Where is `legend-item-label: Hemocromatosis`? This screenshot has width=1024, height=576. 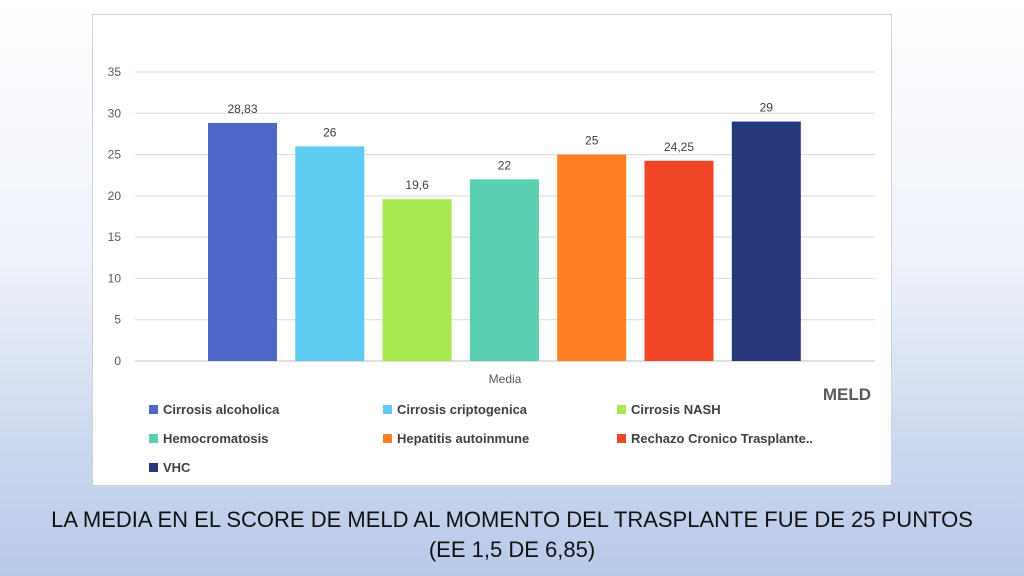
legend-item-label: Hemocromatosis is located at coordinates (215, 438).